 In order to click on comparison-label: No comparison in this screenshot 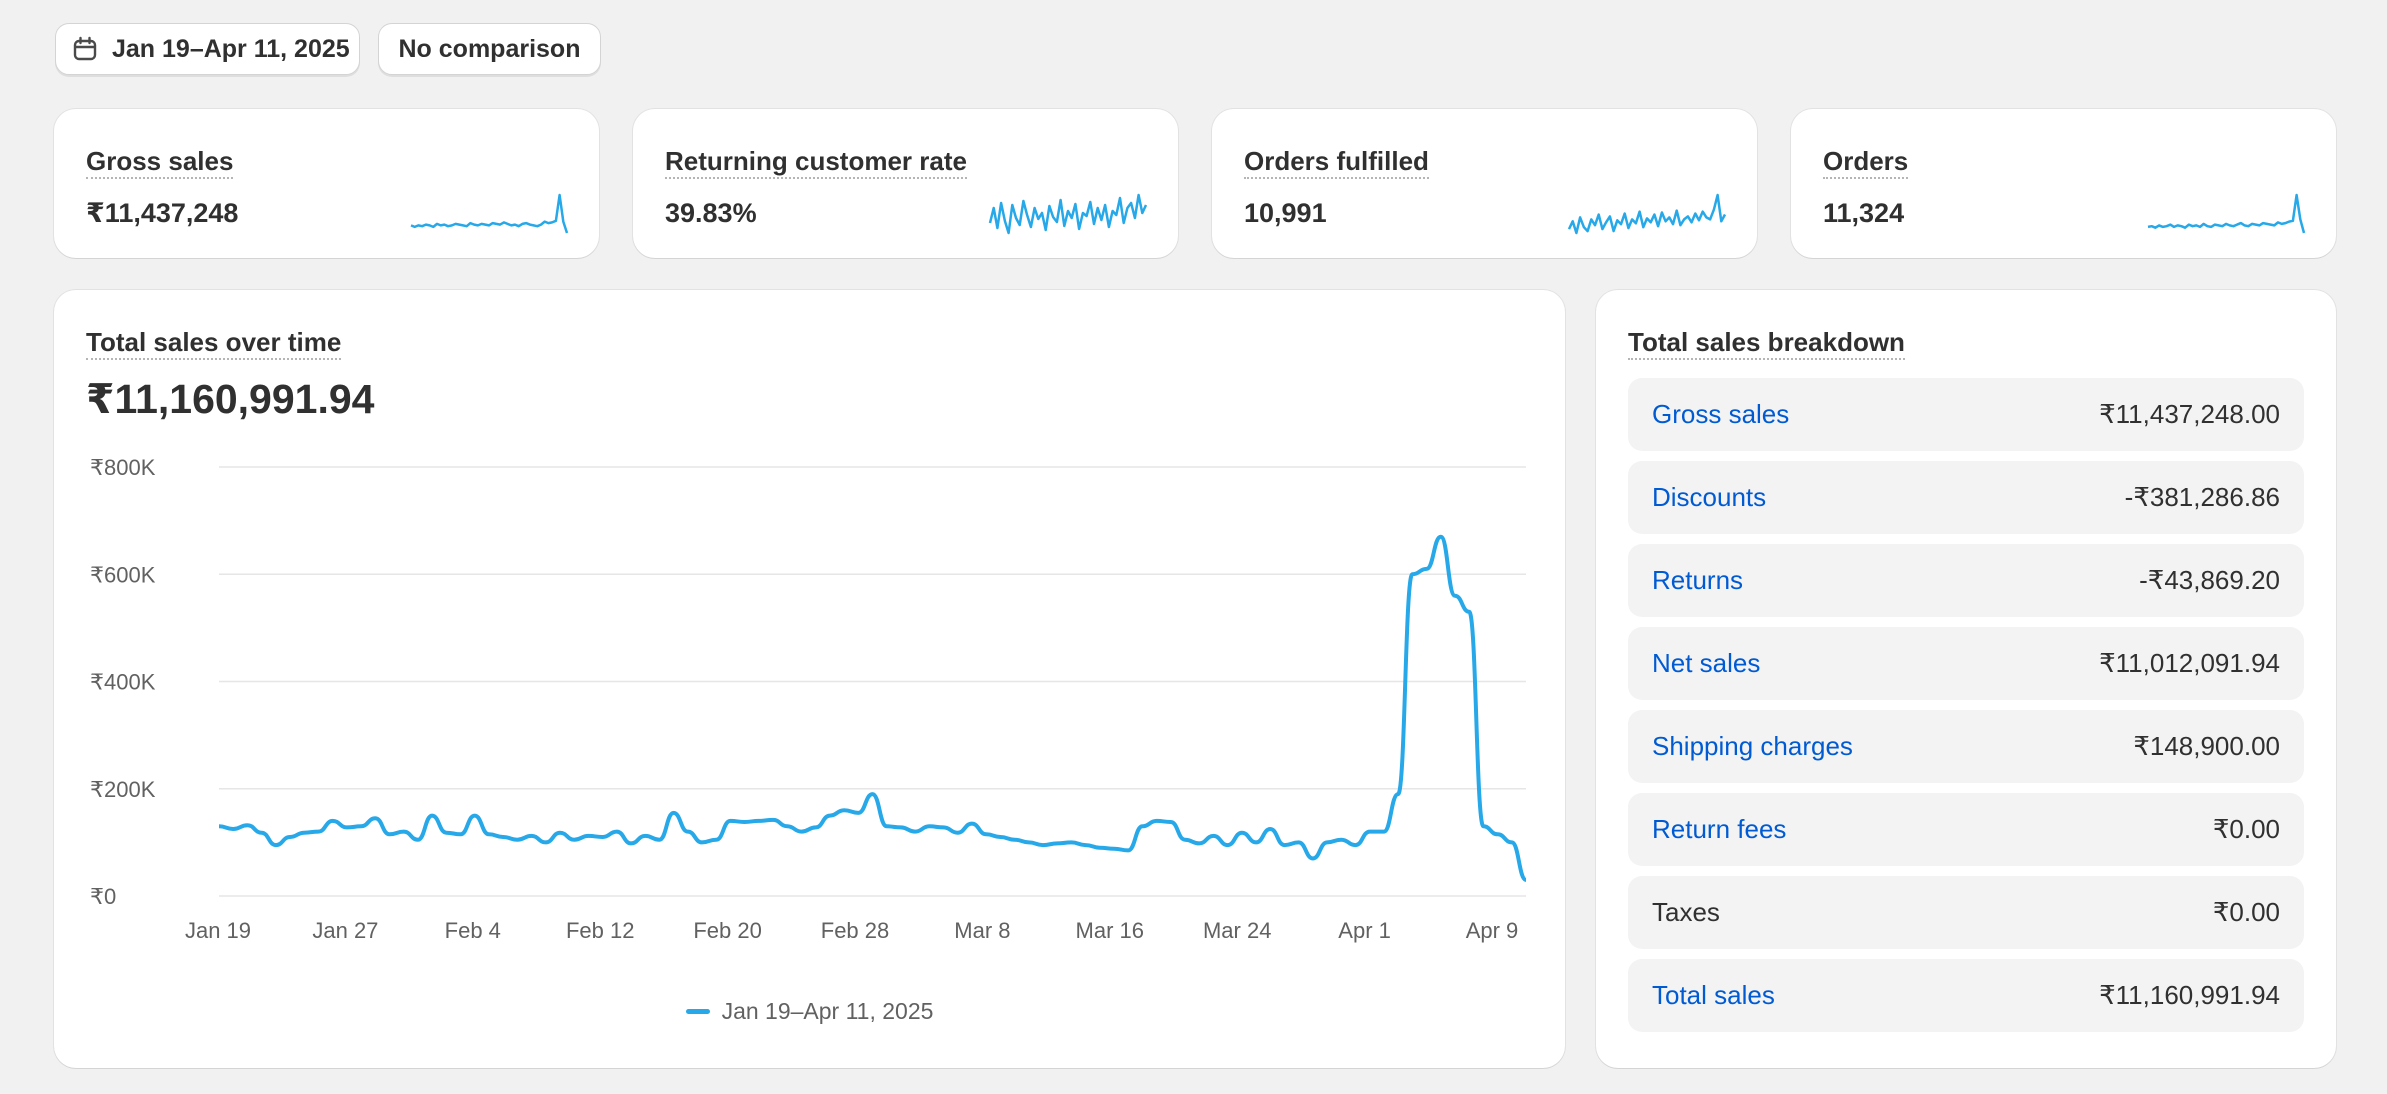, I will do `click(489, 48)`.